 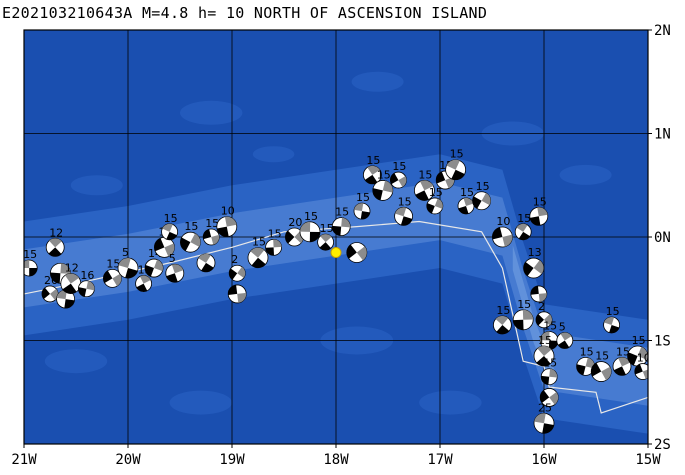 What do you see at coordinates (544, 417) in the screenshot?
I see `beachball: 25` at bounding box center [544, 417].